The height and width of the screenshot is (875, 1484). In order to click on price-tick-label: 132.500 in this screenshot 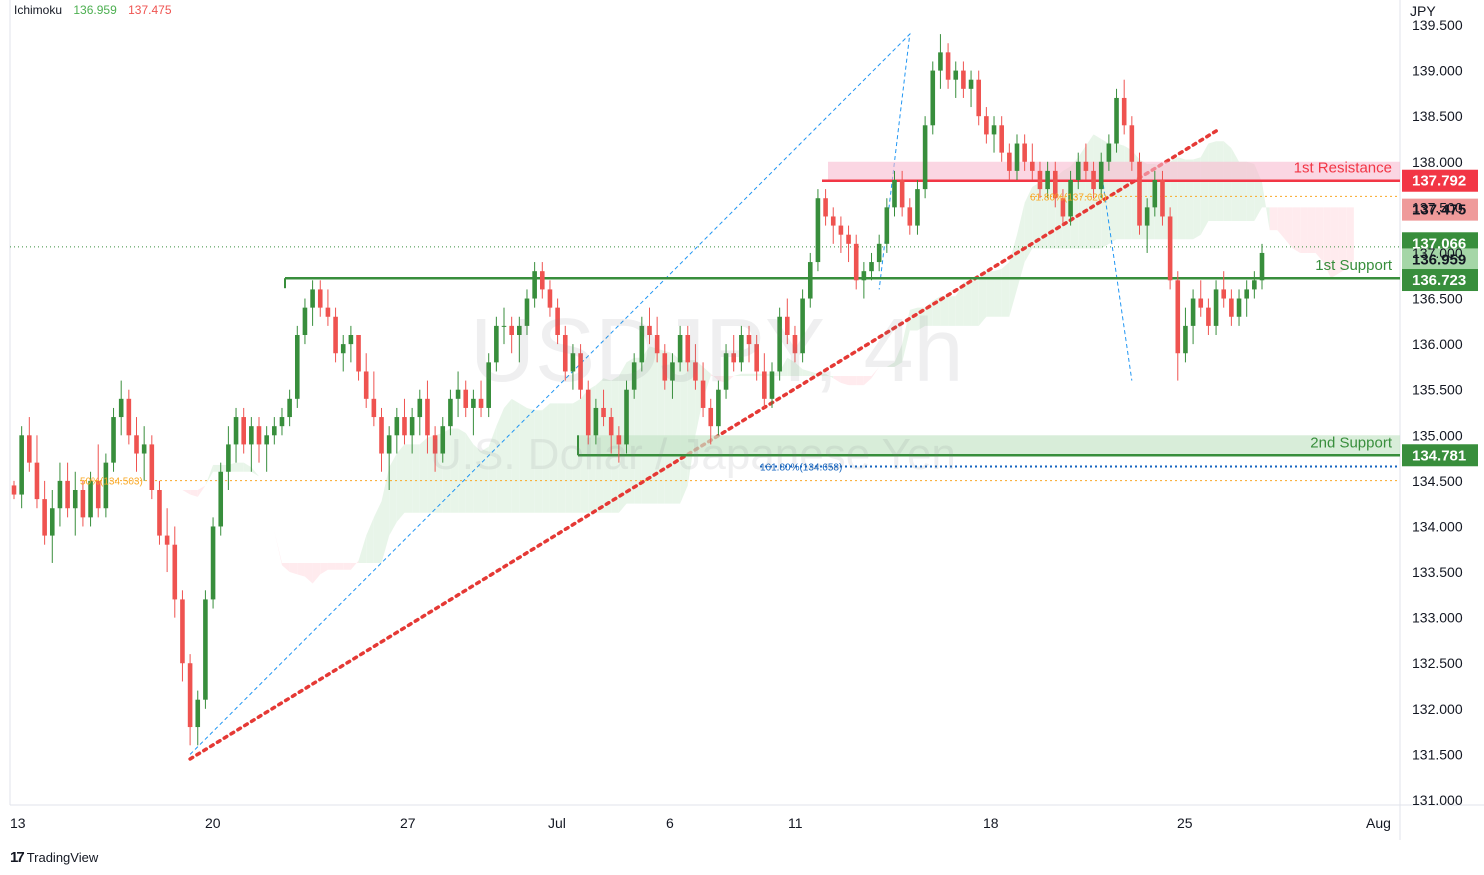, I will do `click(1437, 663)`.